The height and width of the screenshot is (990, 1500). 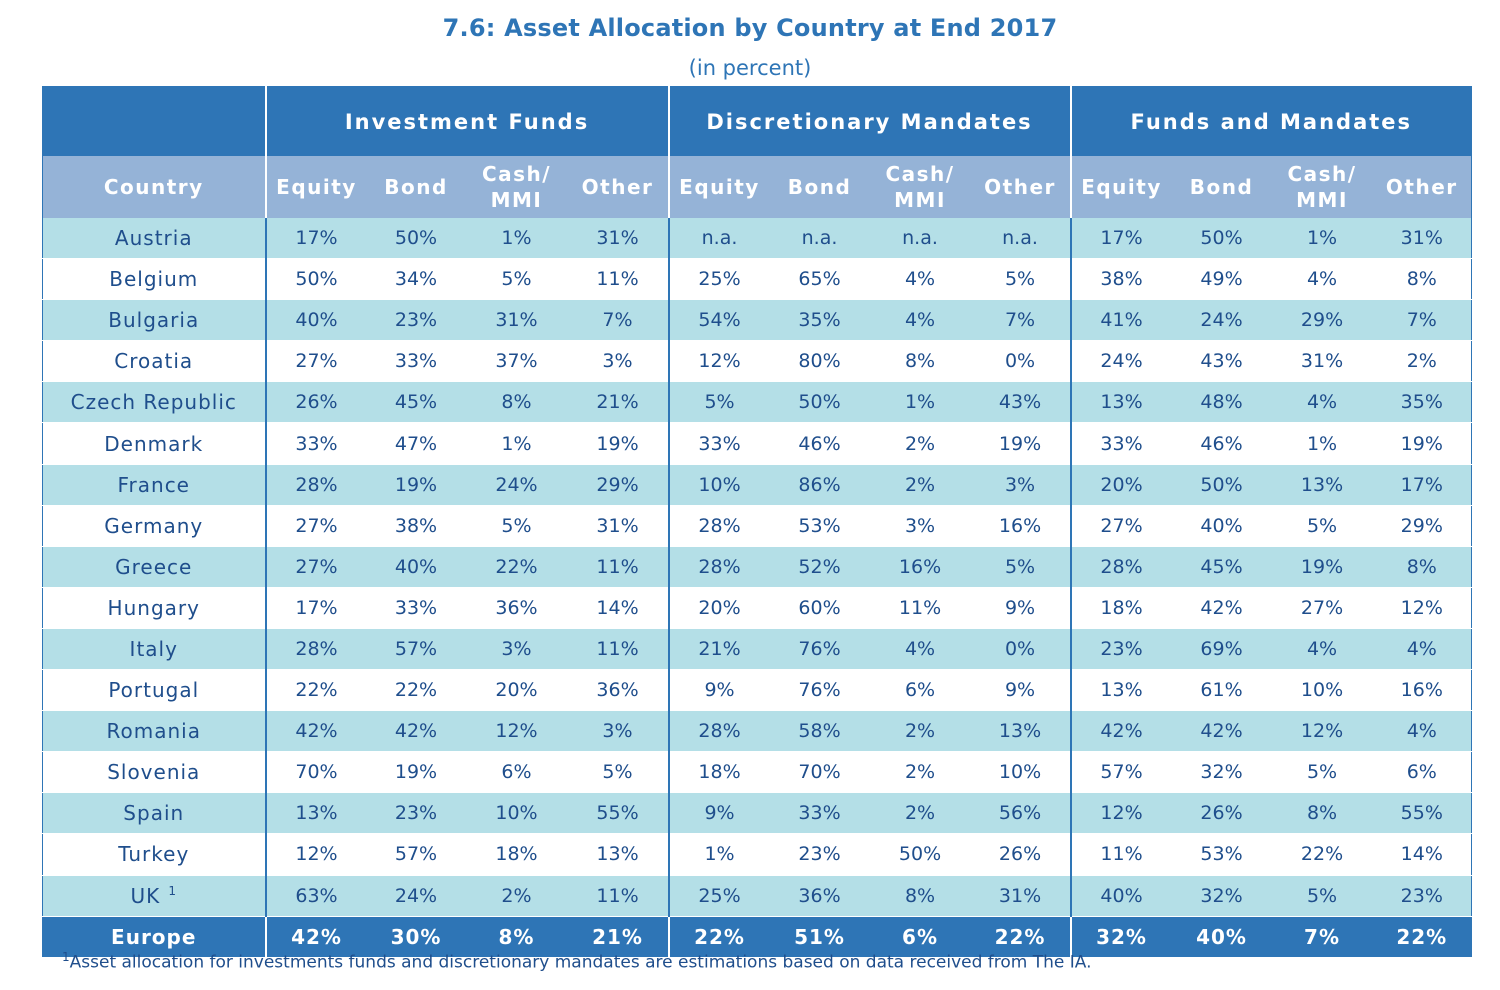 I want to click on country-name: Greece, so click(x=154, y=566).